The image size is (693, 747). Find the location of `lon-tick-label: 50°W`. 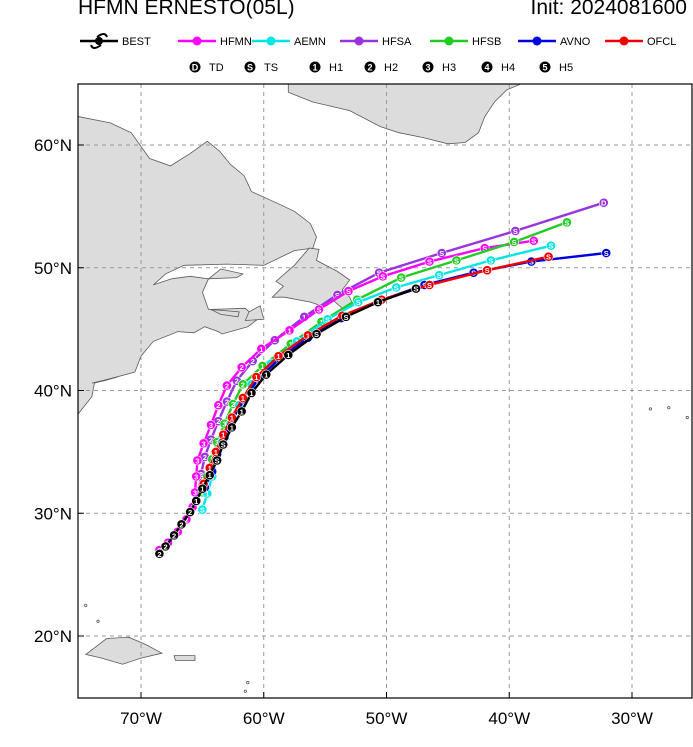

lon-tick-label: 50°W is located at coordinates (387, 718).